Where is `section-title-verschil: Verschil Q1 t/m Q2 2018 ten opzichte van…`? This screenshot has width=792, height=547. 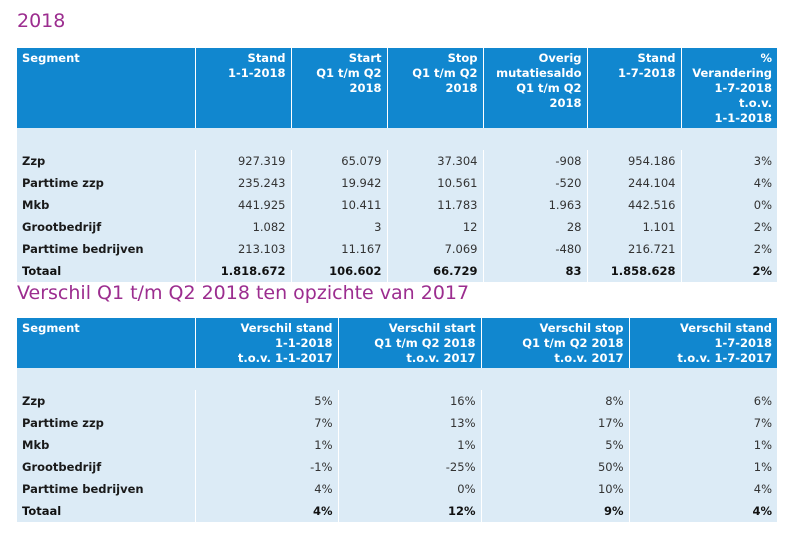 section-title-verschil: Verschil Q1 t/m Q2 2018 ten opzichte van… is located at coordinates (243, 293).